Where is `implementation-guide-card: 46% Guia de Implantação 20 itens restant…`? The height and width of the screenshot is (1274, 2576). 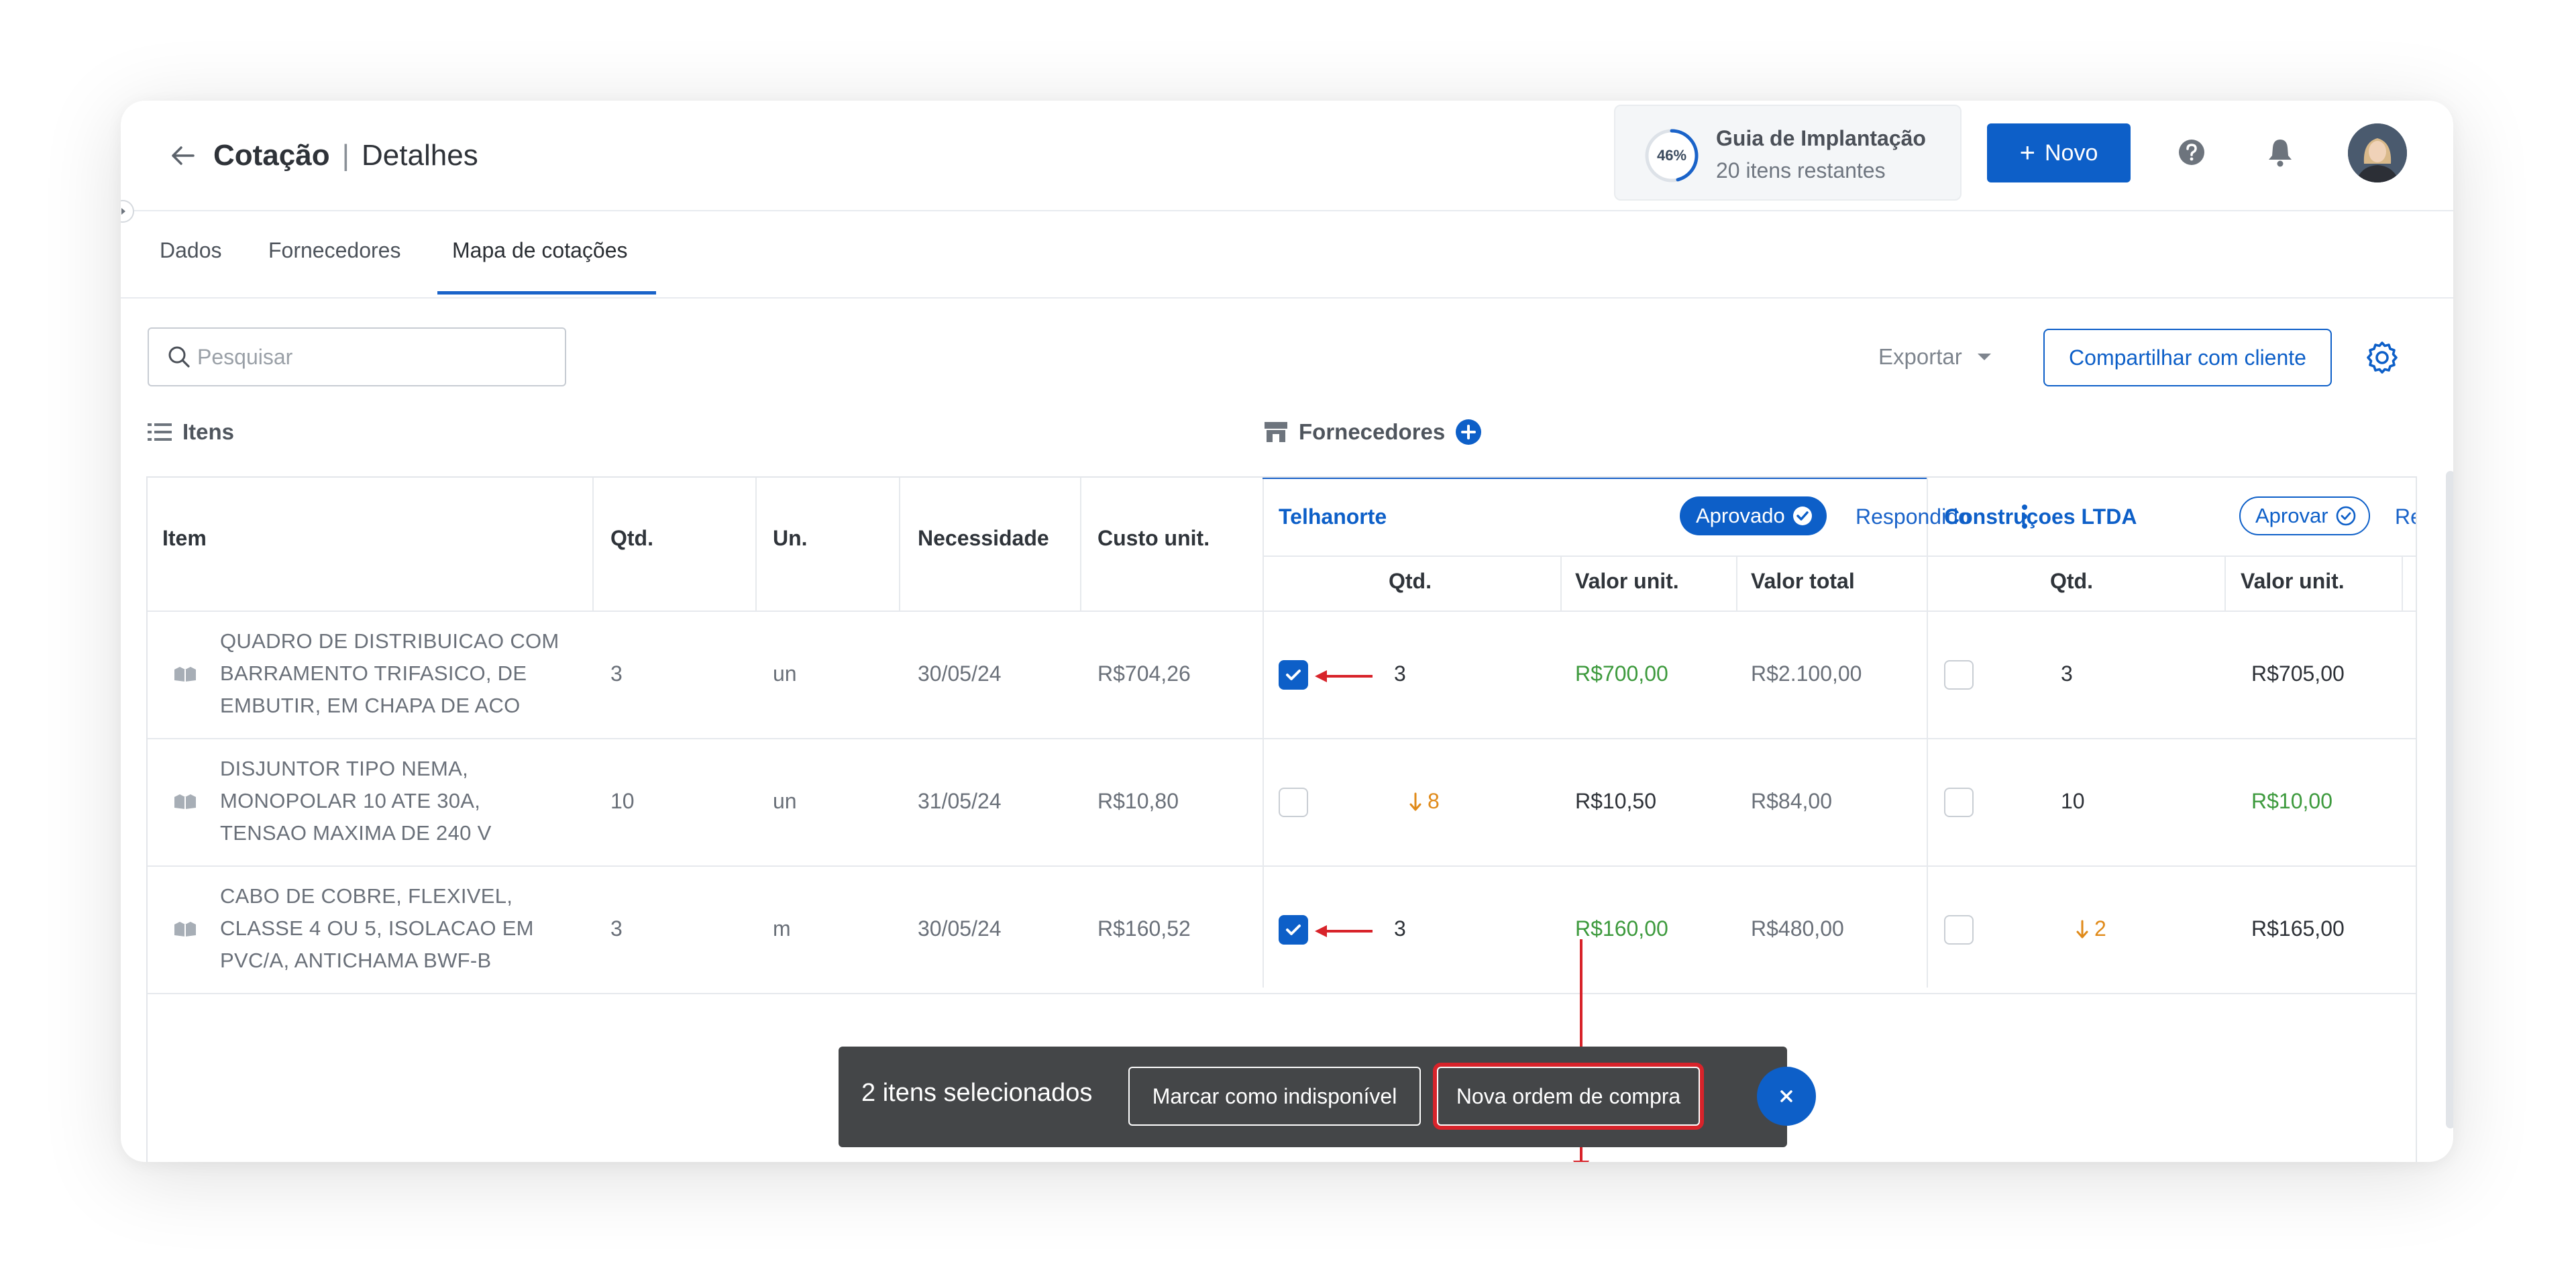
implementation-guide-card: 46% Guia de Implantação 20 itens restant… is located at coordinates (1788, 153).